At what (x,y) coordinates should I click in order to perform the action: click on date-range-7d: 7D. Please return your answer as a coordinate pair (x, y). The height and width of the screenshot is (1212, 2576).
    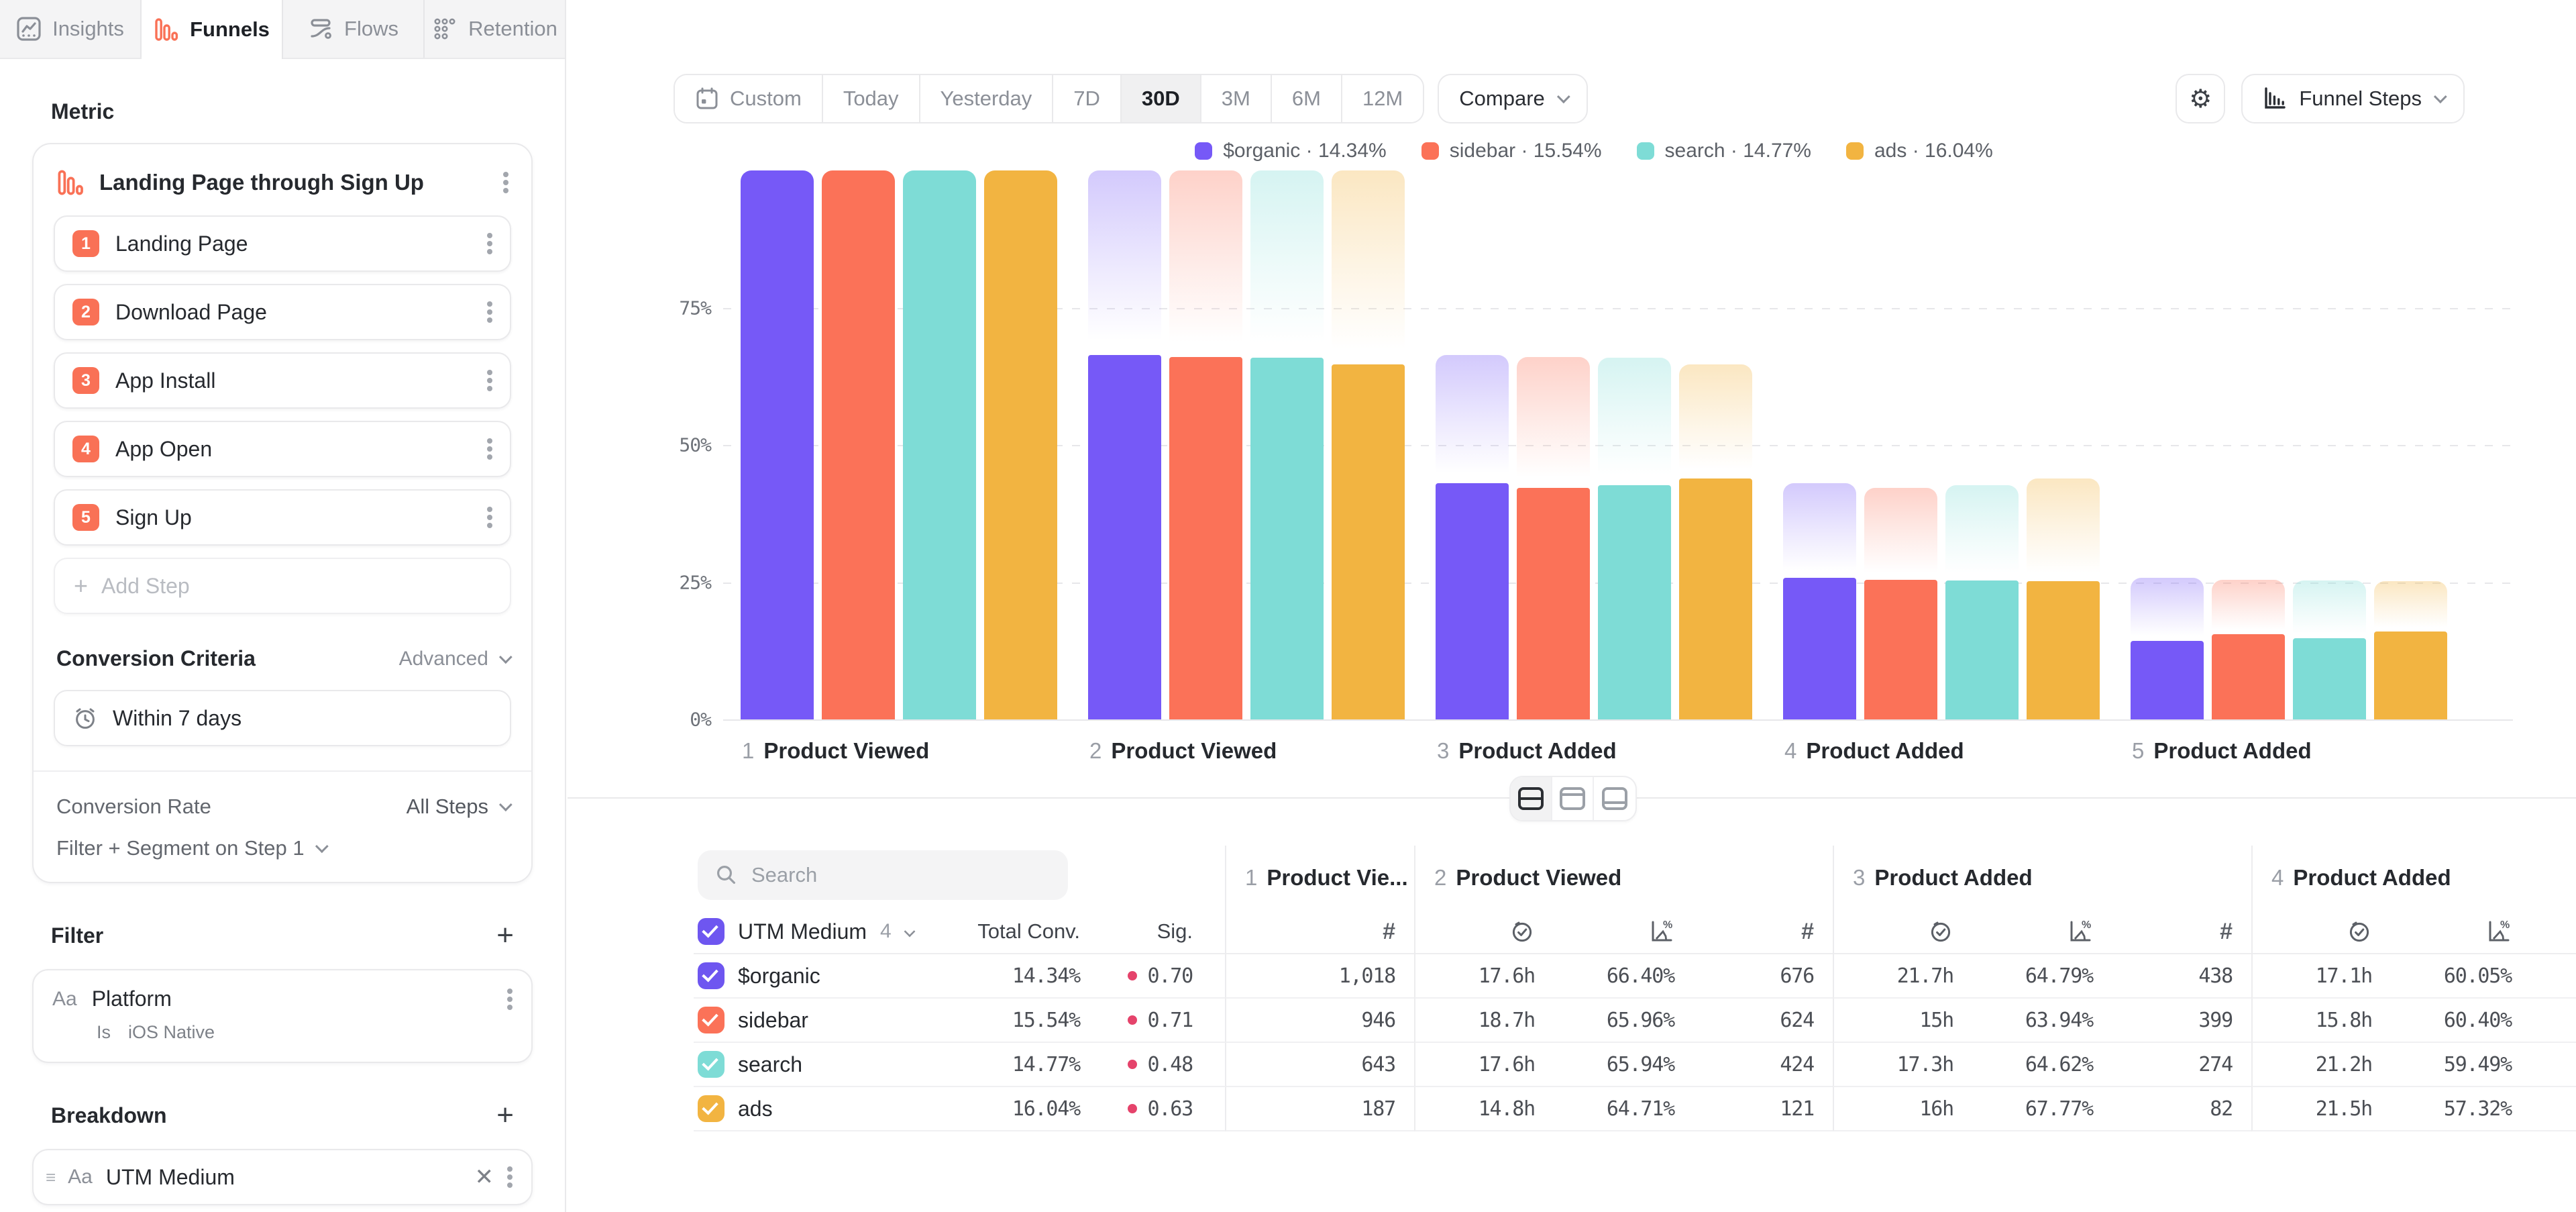
    Looking at the image, I should click on (1087, 98).